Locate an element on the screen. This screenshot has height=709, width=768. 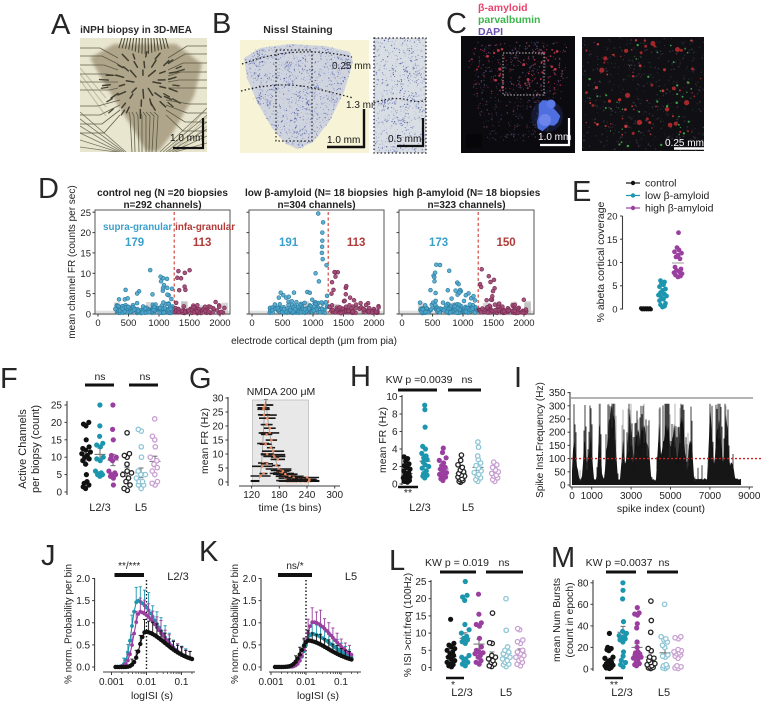
svg-text: Nissl Staining is located at coordinates (297, 30).